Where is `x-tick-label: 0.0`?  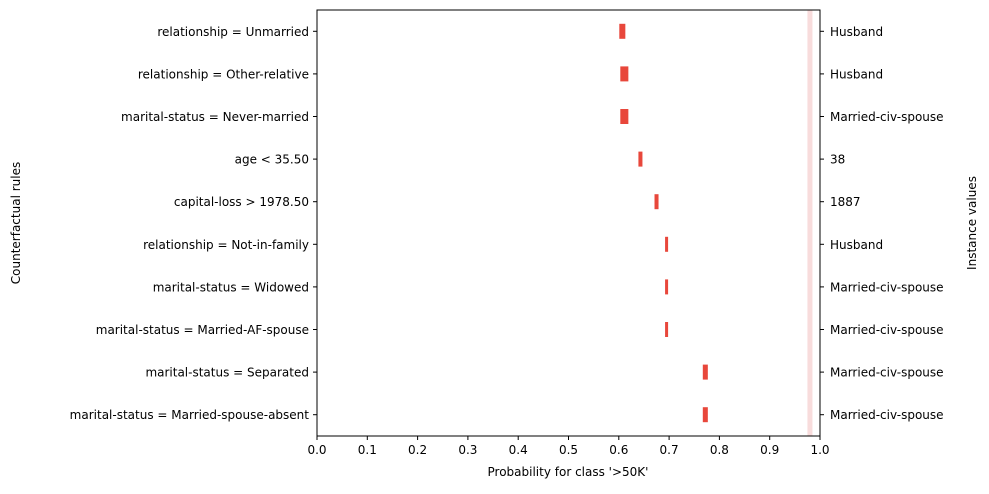 x-tick-label: 0.0 is located at coordinates (316, 450).